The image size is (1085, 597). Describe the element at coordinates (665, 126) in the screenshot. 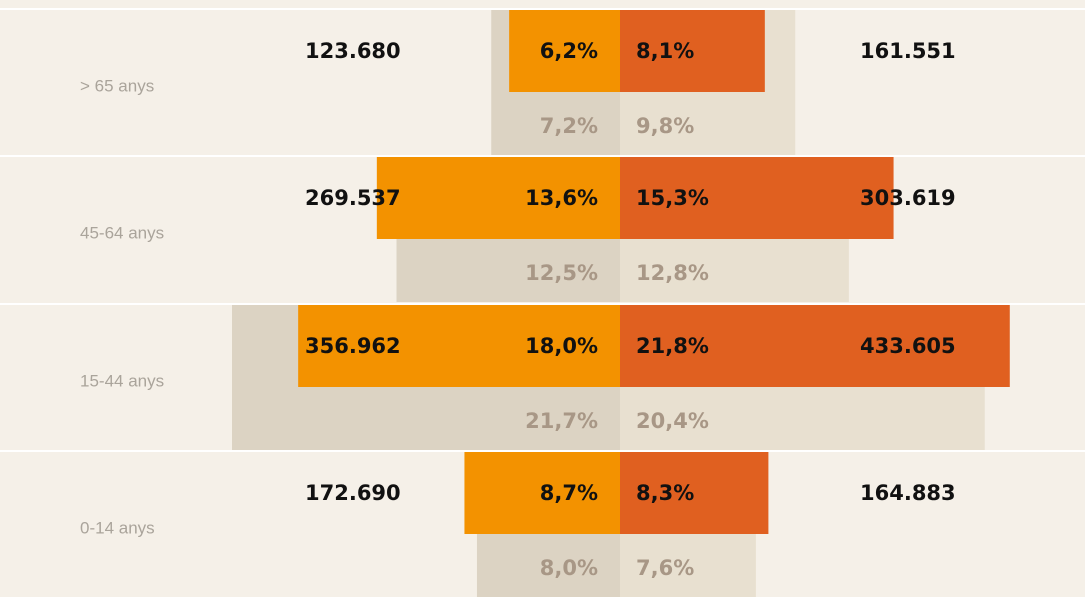

I see `reference-label: 9,8%` at that location.